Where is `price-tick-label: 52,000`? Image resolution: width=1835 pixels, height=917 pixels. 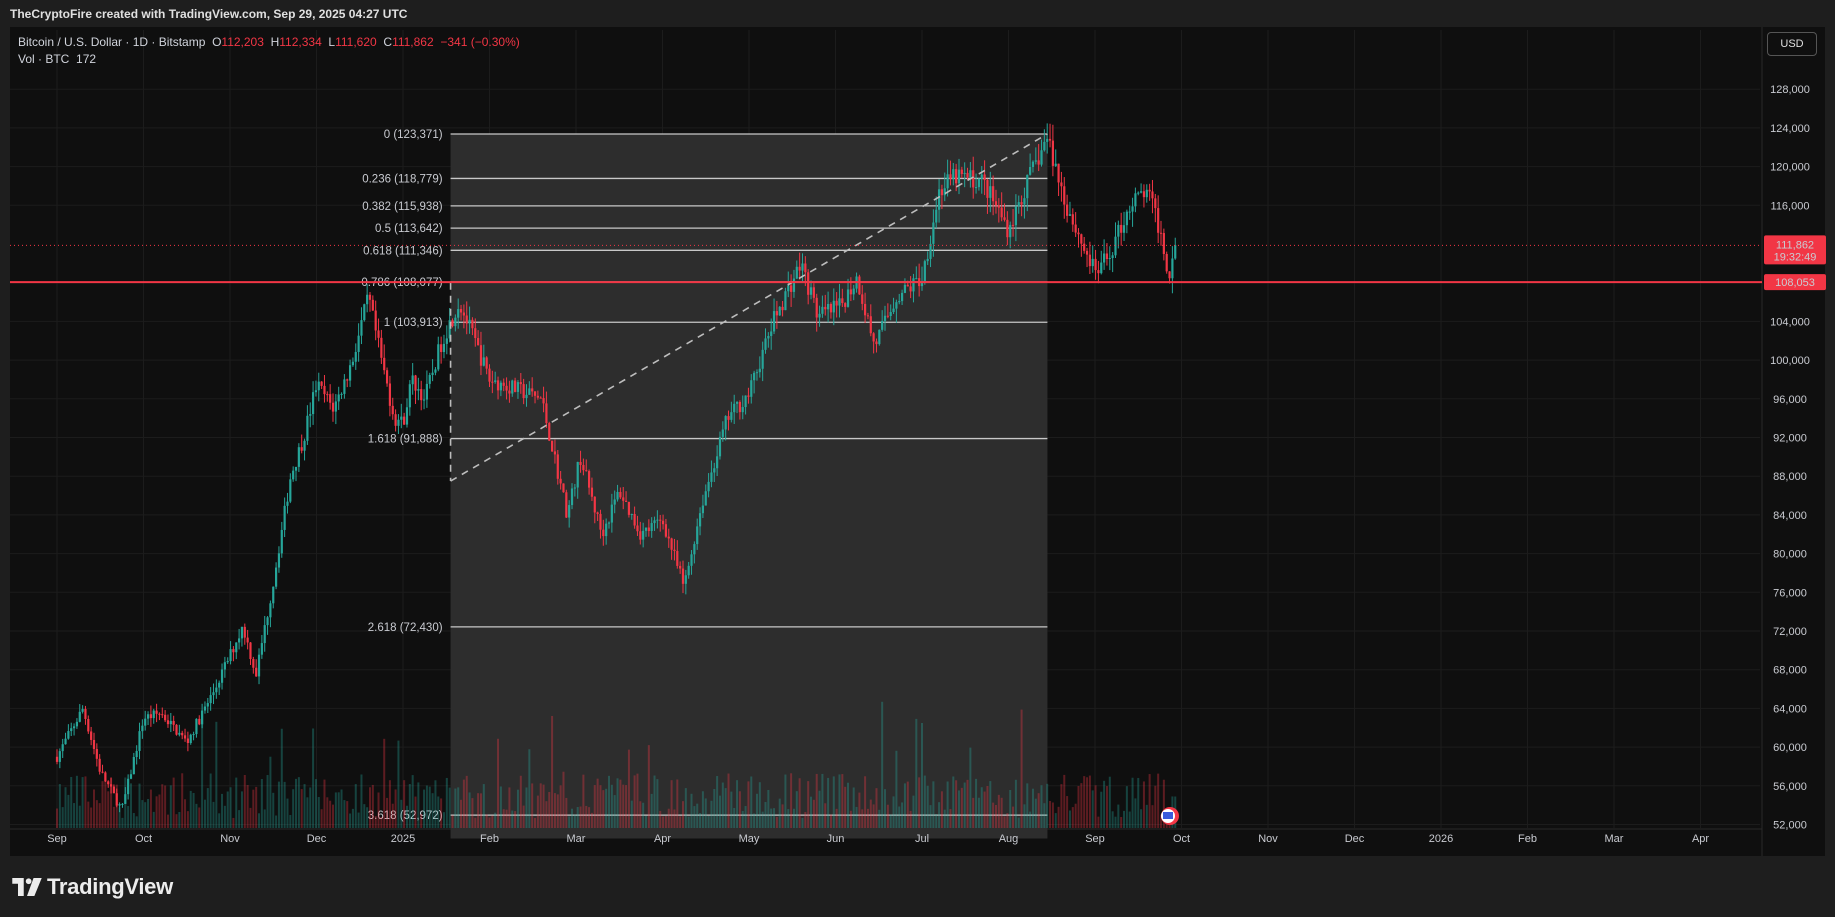 price-tick-label: 52,000 is located at coordinates (1790, 826).